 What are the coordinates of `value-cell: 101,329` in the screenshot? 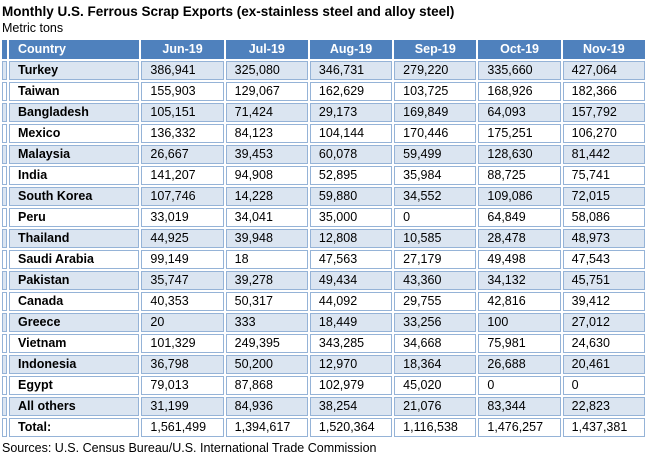 It's located at (182, 343).